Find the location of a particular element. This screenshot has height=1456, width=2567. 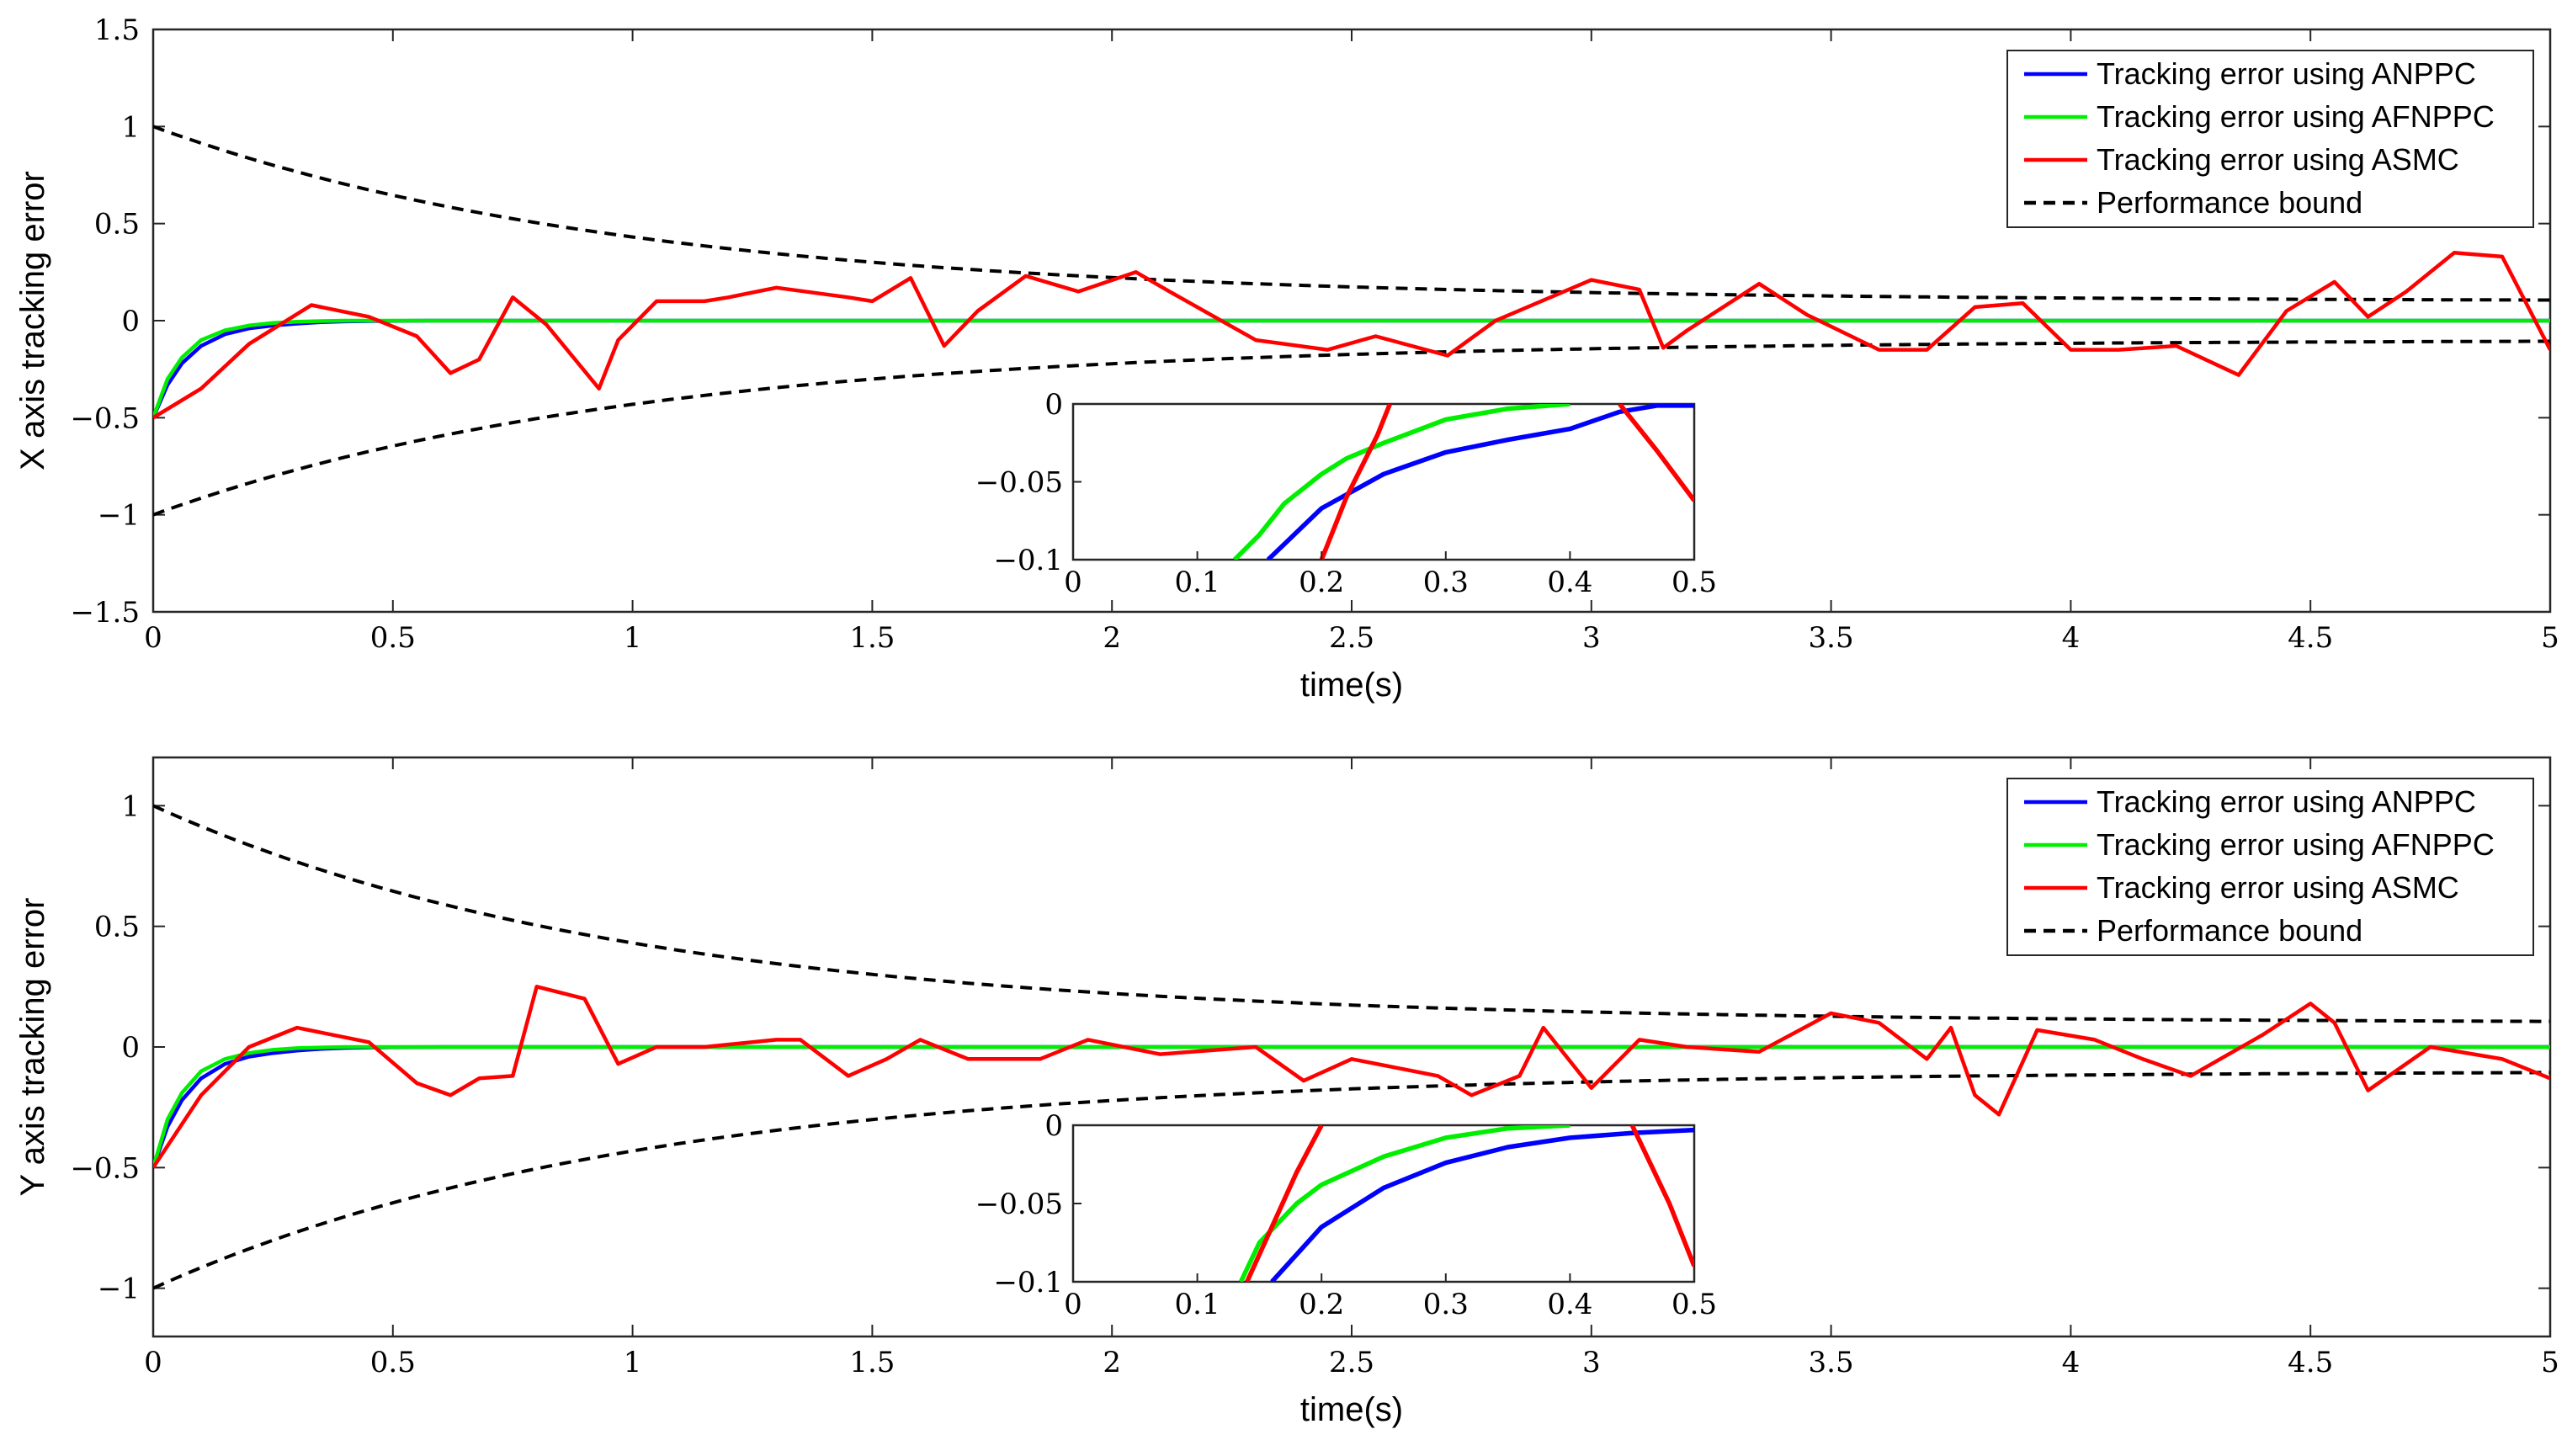

afnppc-inset-line is located at coordinates (1401, 482).